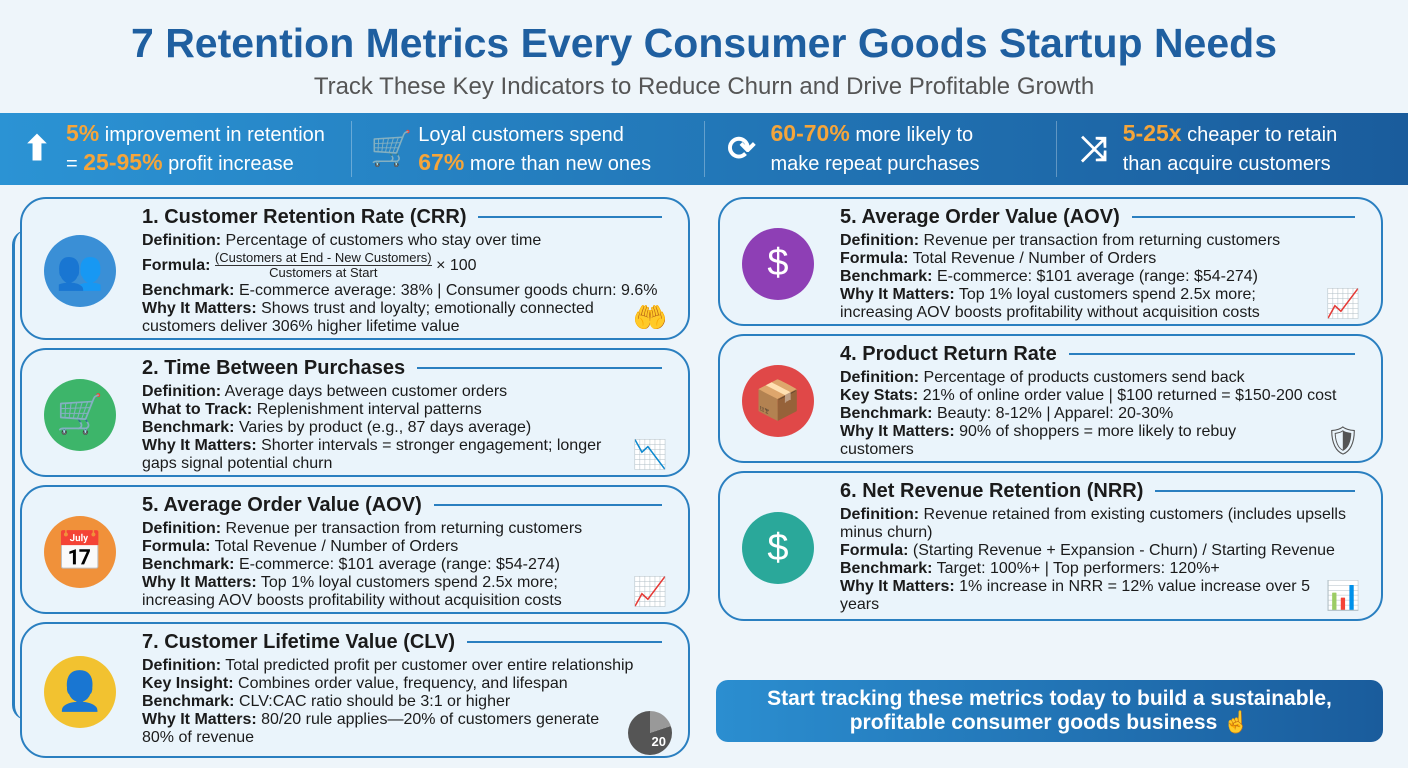  I want to click on metric-title: 4. Product Return Rate, so click(1102, 354).